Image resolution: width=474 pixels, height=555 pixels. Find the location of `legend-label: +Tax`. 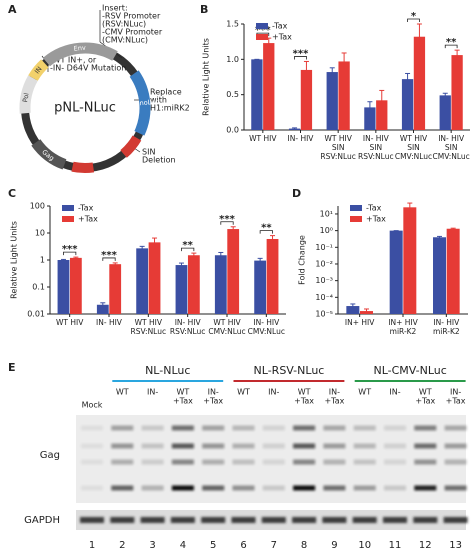

legend-label: +Tax is located at coordinates (88, 219).